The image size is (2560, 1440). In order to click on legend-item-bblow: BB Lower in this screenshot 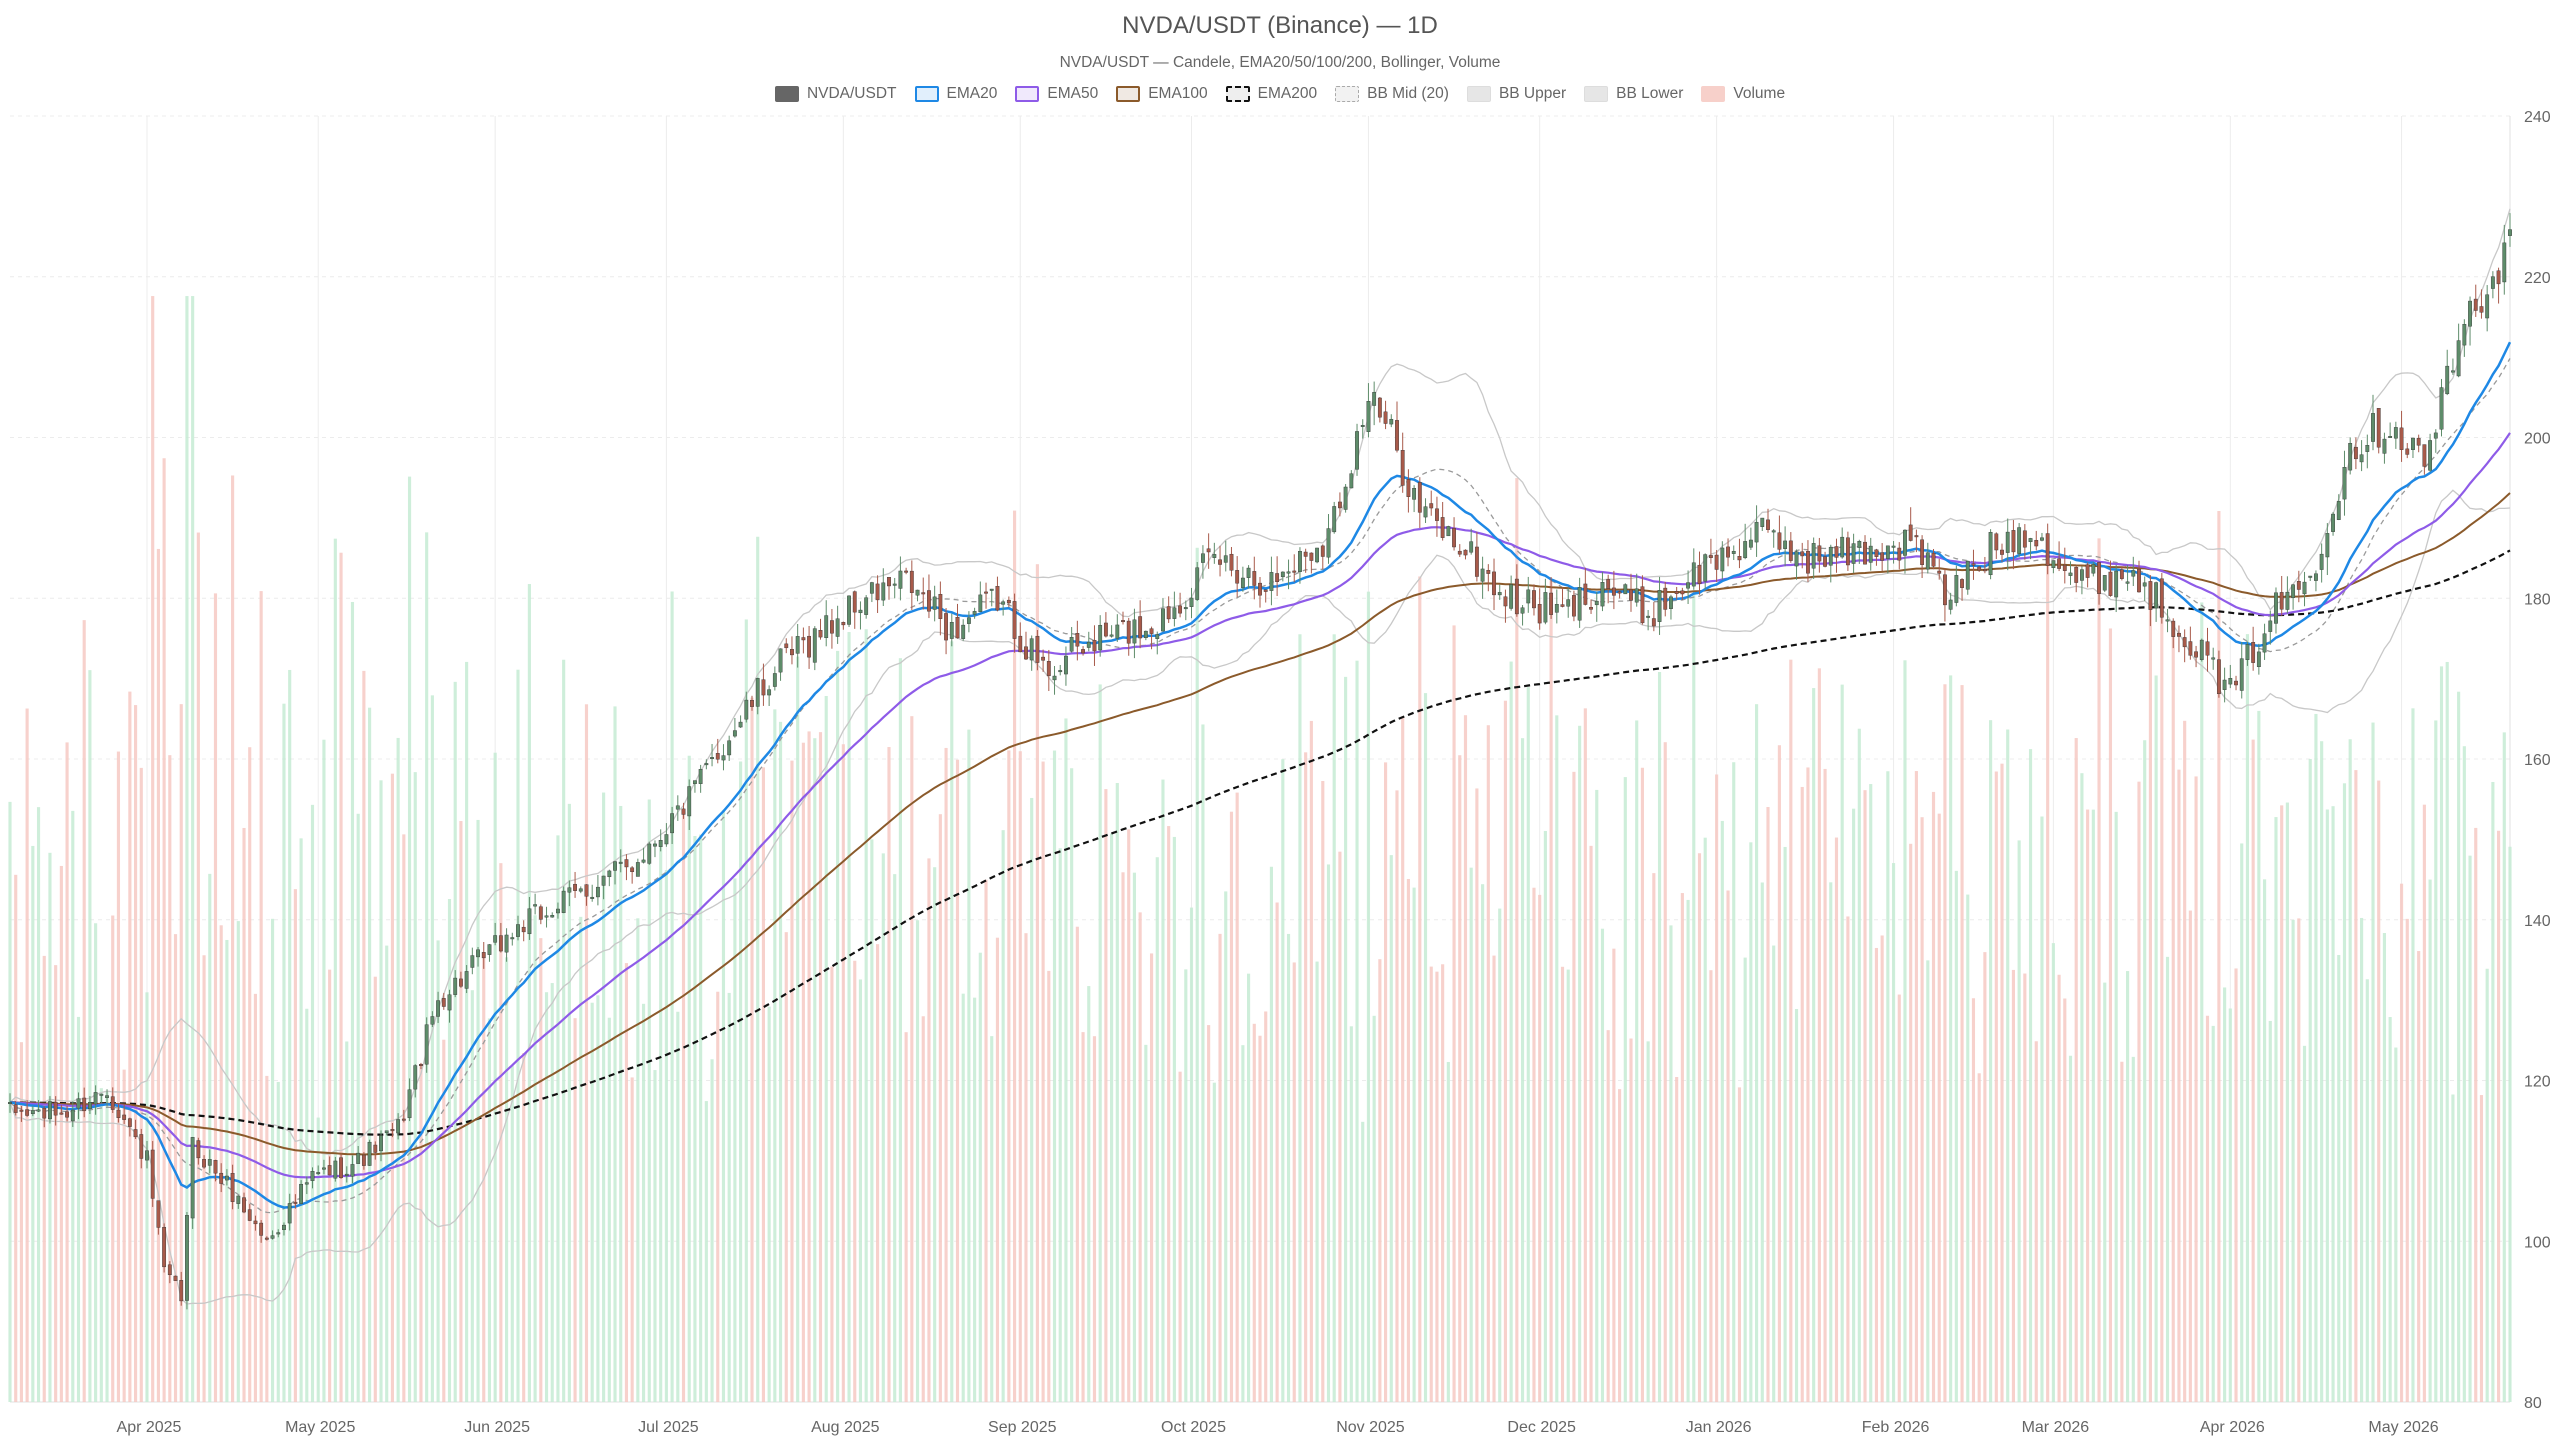, I will do `click(1633, 94)`.